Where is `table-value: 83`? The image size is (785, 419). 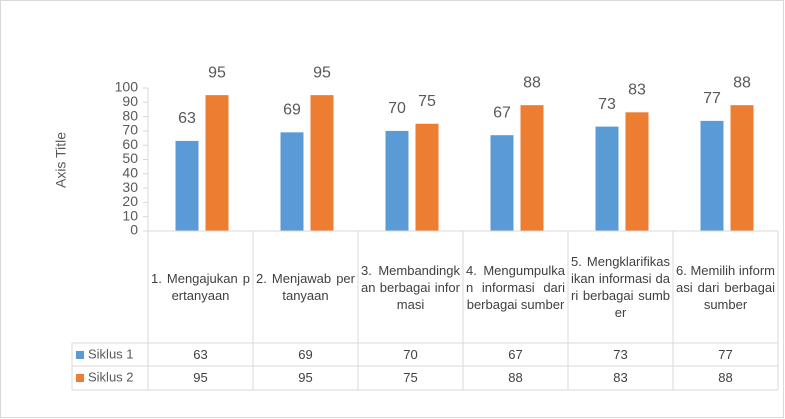
table-value: 83 is located at coordinates (620, 377).